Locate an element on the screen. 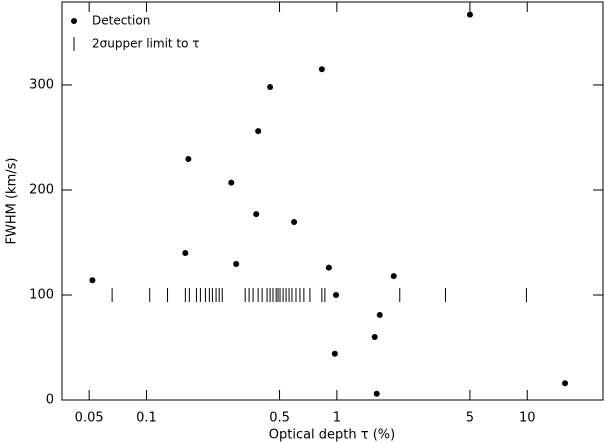  y-tick-label: 300 is located at coordinates (41, 84).